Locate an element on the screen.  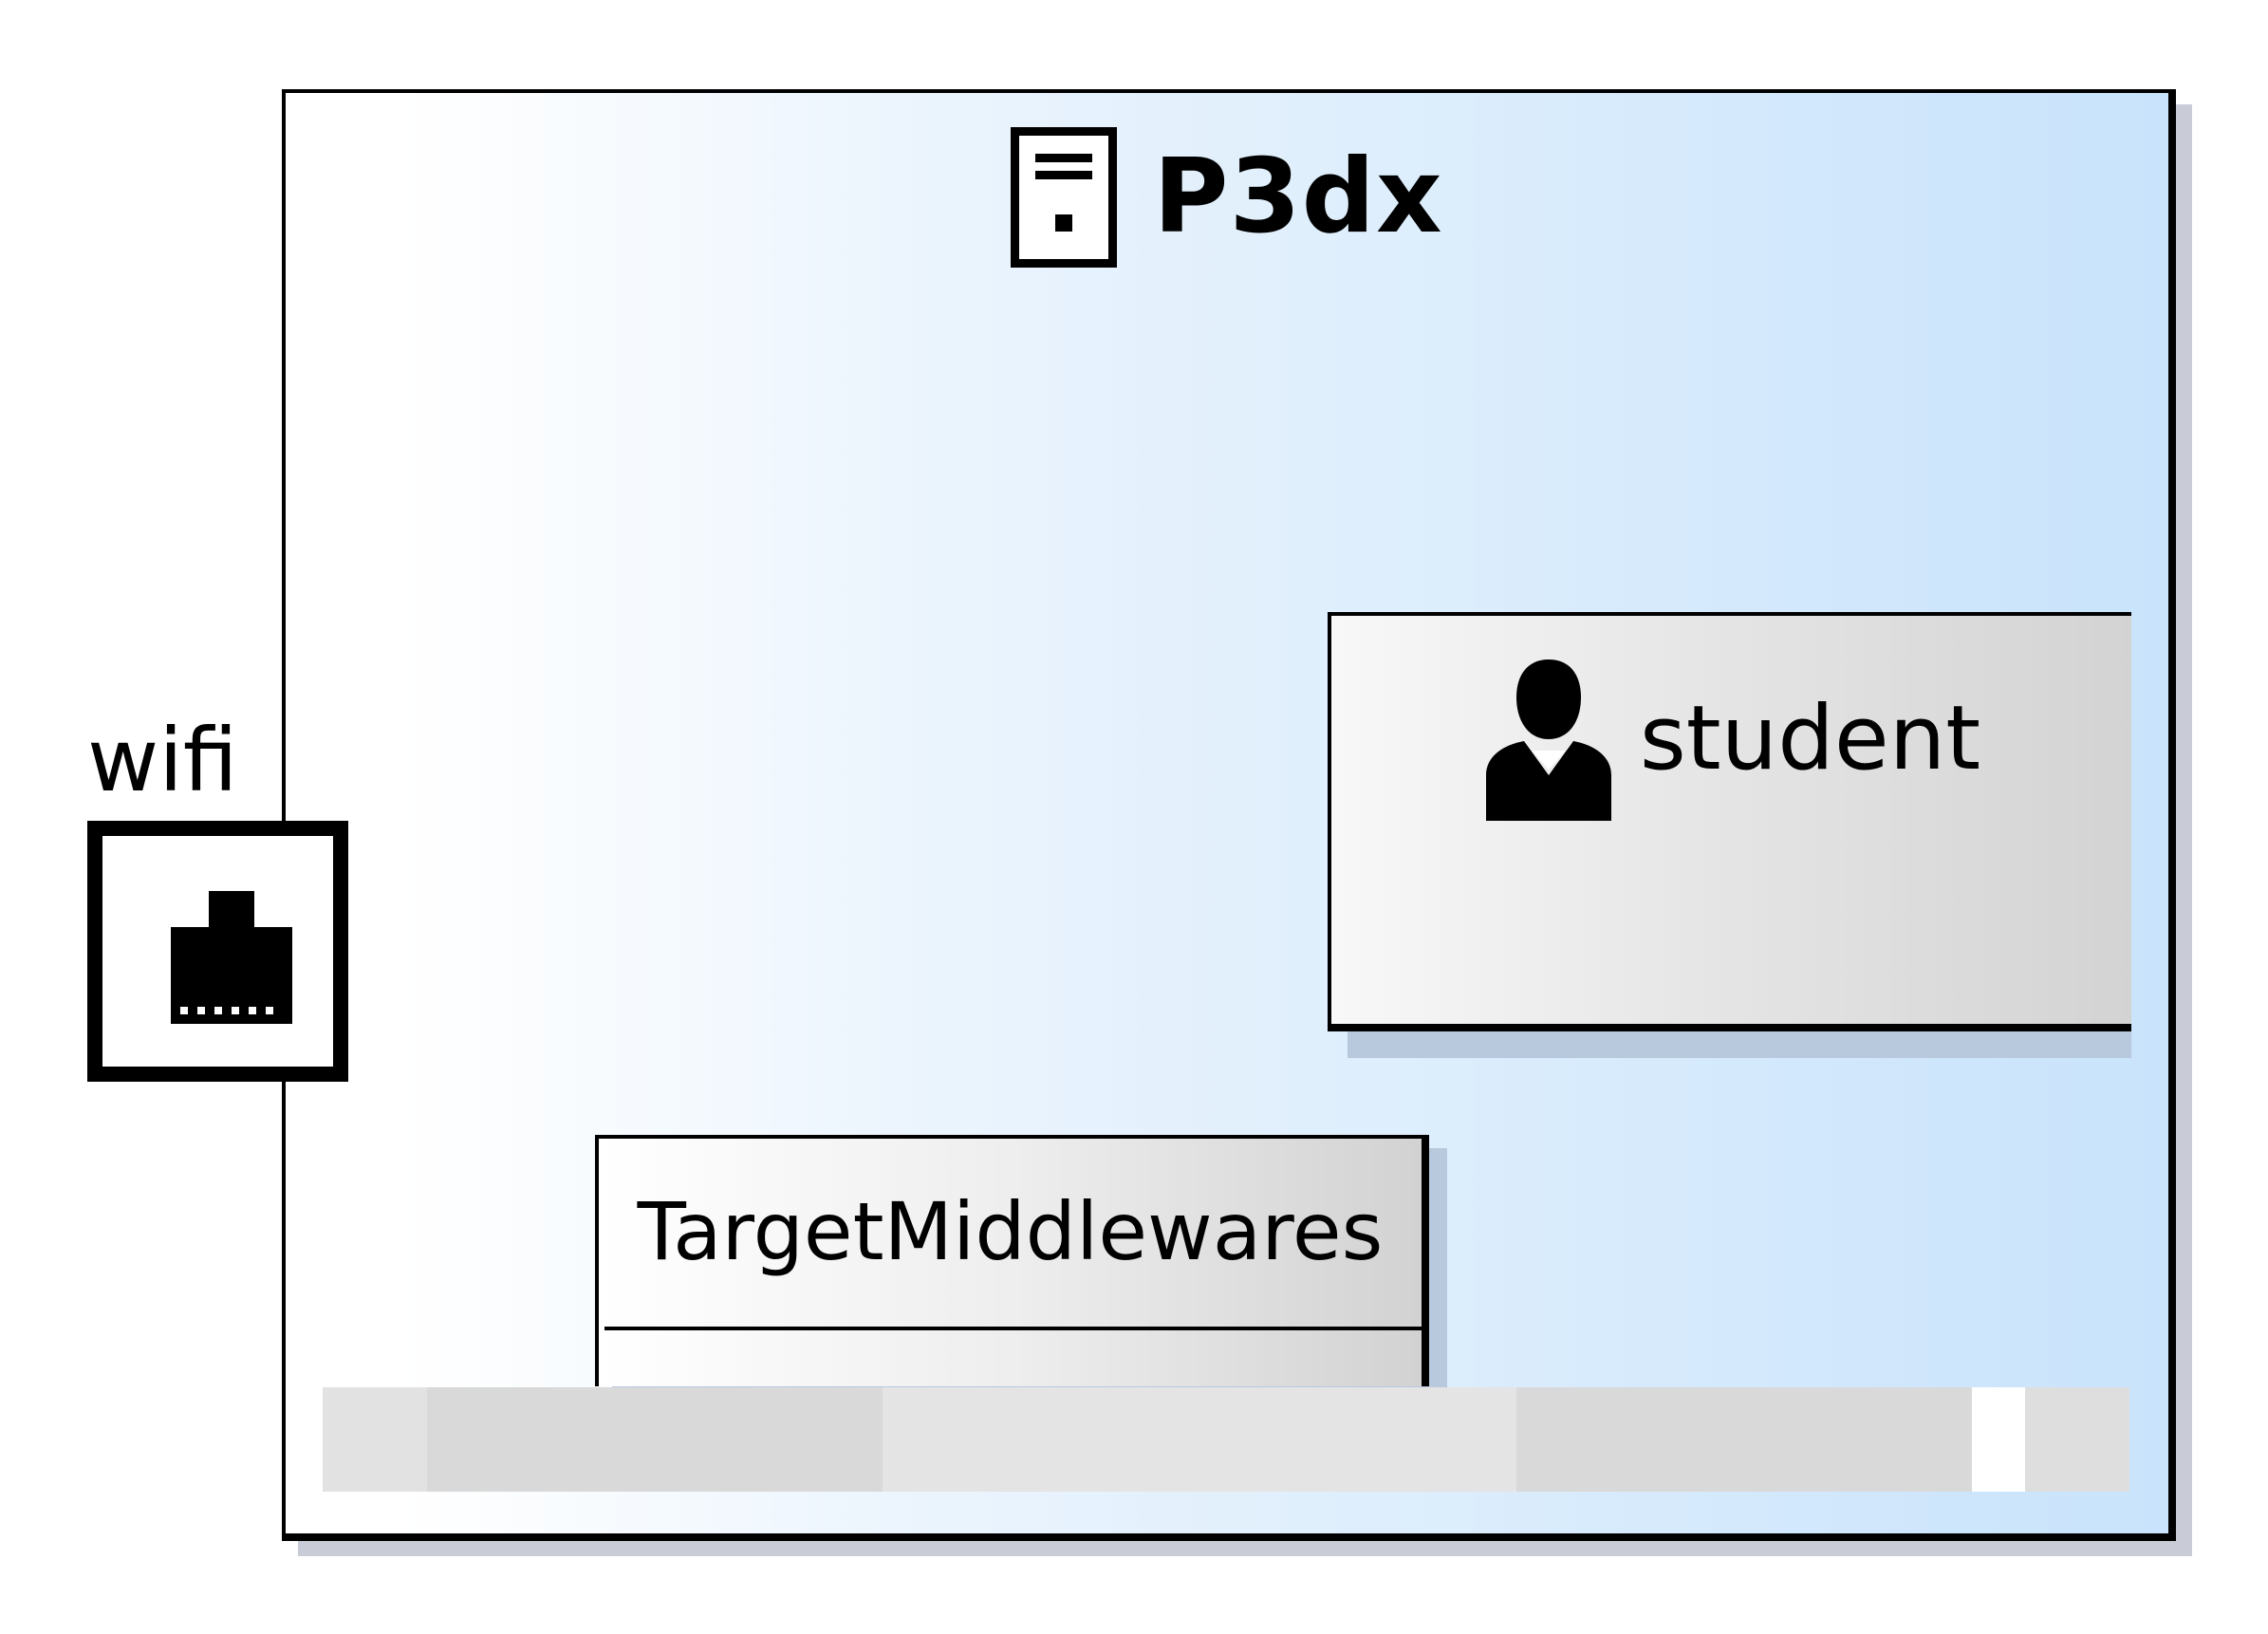
part-student: student is located at coordinates (1730, 821).